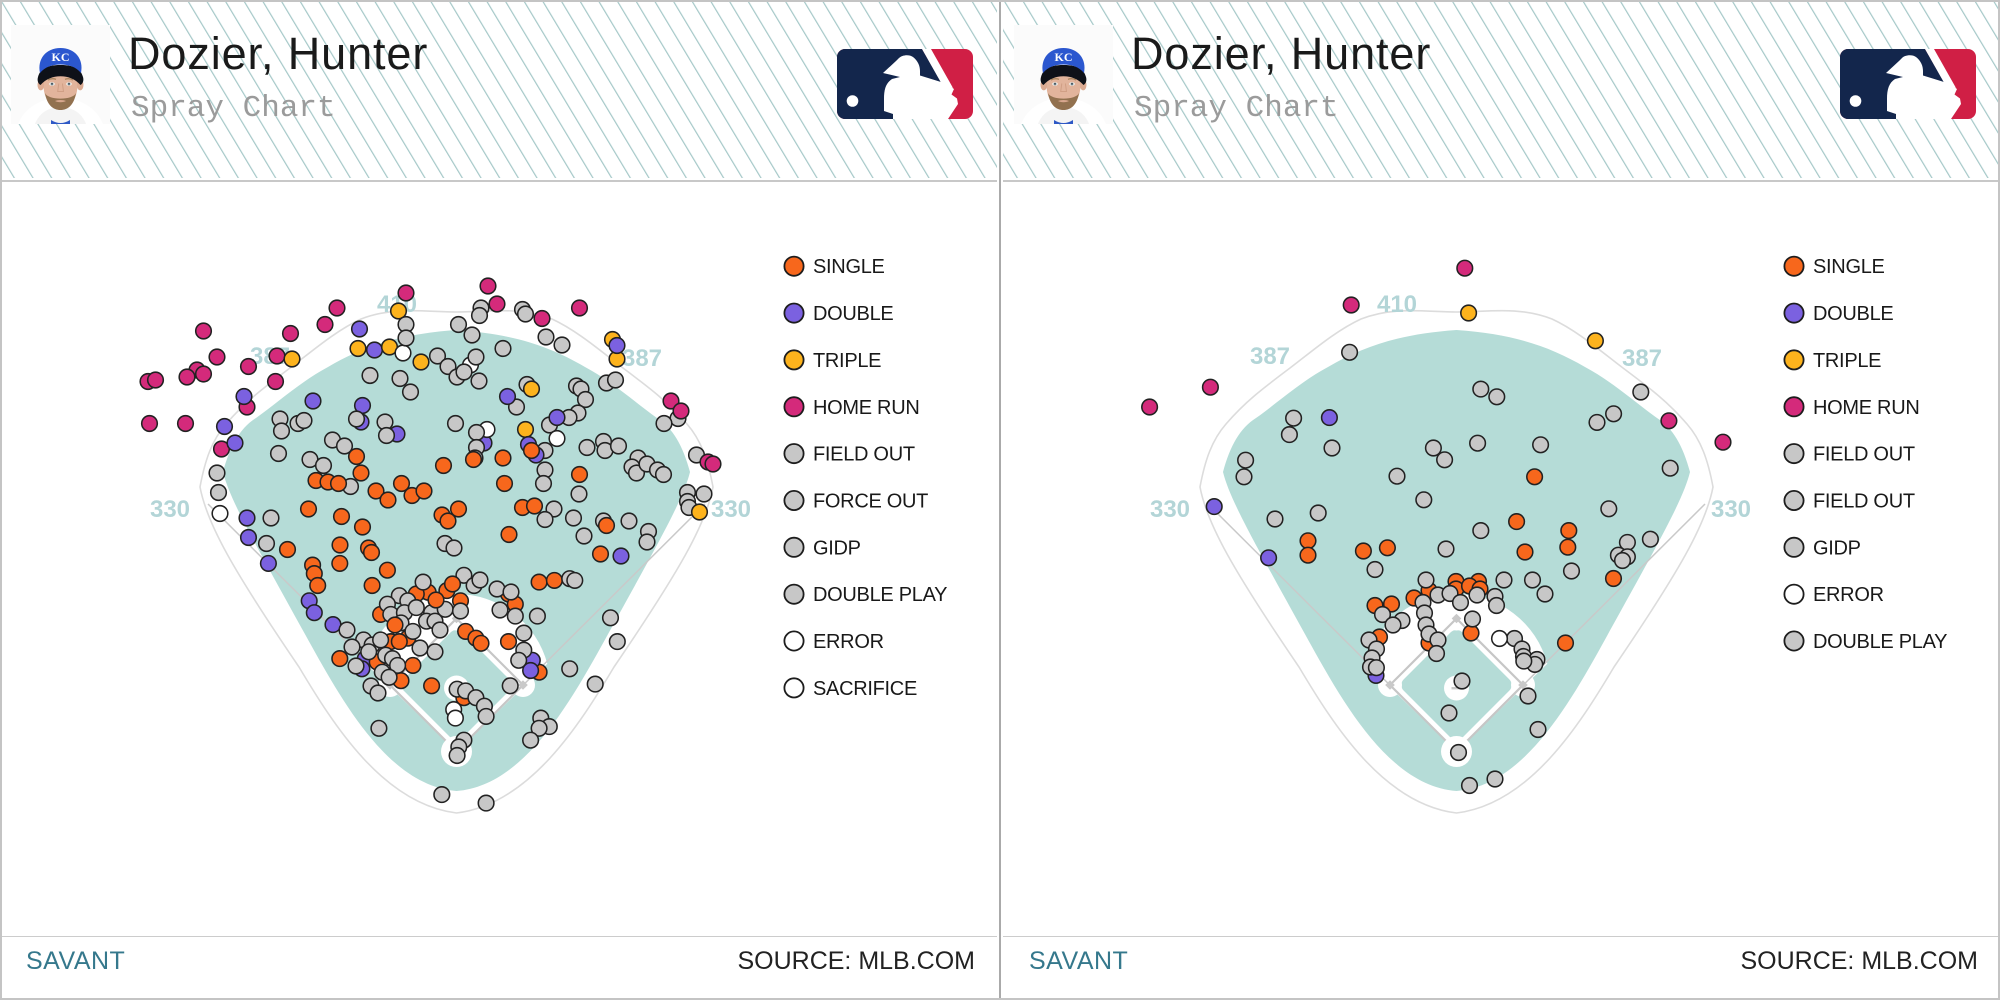 The image size is (2000, 1000). Describe the element at coordinates (1397, 304) in the screenshot. I see `svg-text: 410` at that location.